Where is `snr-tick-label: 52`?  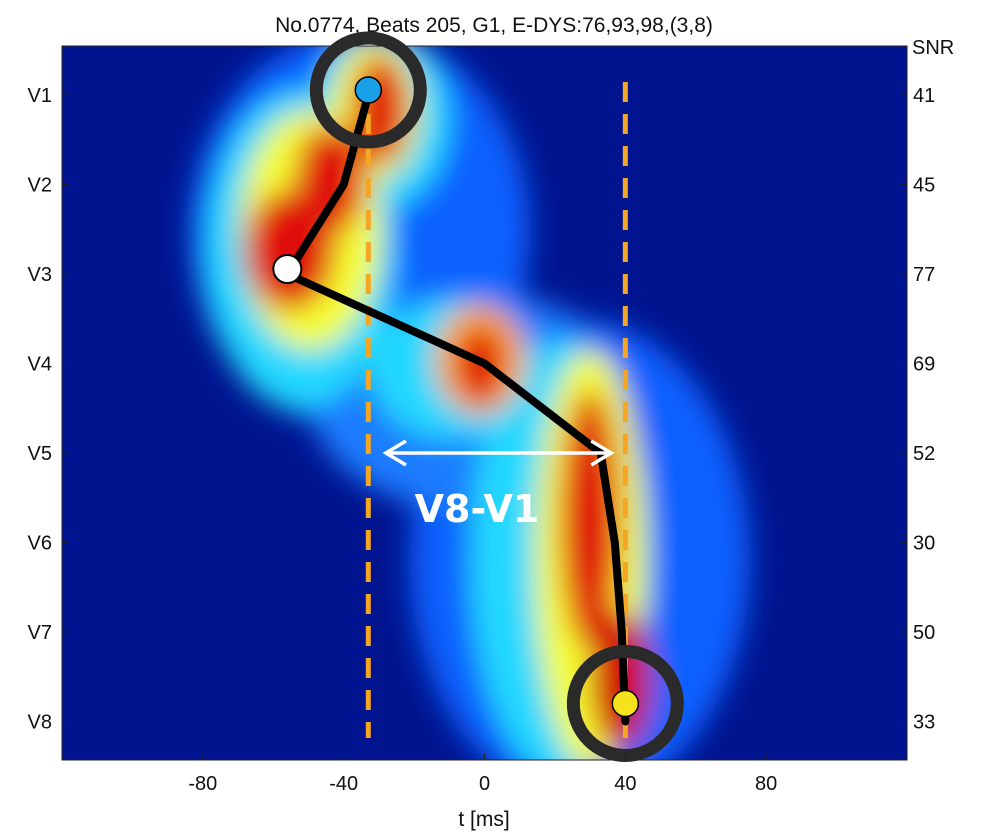 snr-tick-label: 52 is located at coordinates (924, 454).